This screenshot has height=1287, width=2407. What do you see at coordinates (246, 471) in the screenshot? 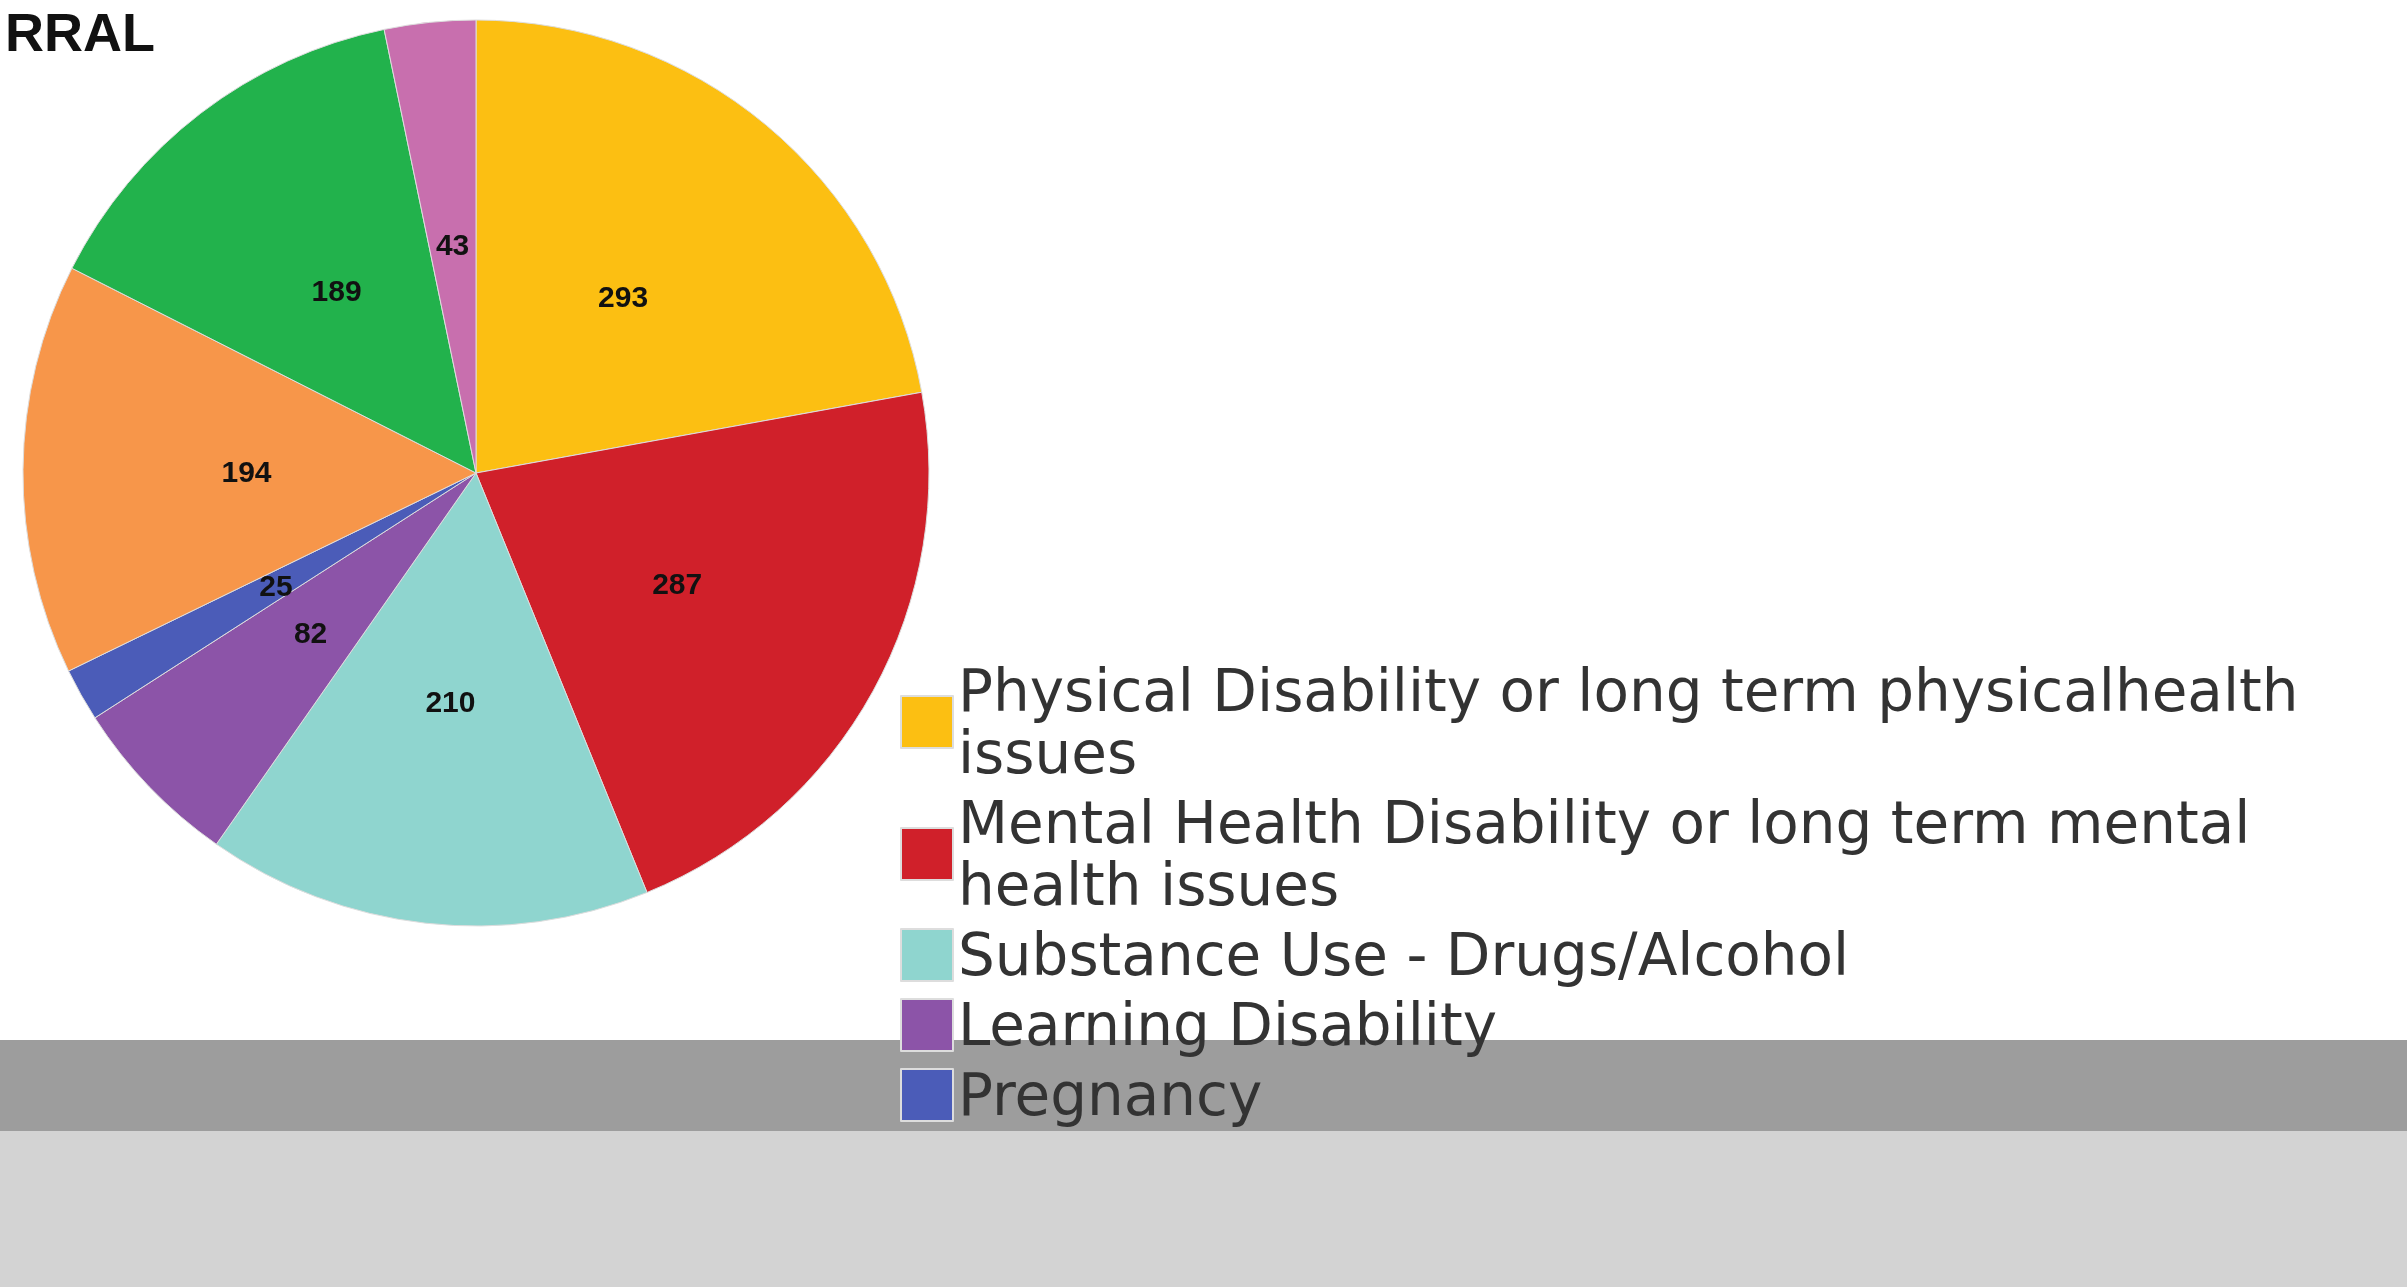
I see `data-label: 194` at bounding box center [246, 471].